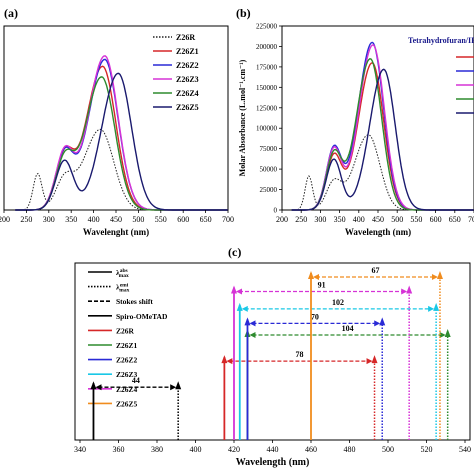 The image size is (474, 474). Describe the element at coordinates (239, 291) in the screenshot. I see `pc-shift-arrow-left-z26z4` at that location.